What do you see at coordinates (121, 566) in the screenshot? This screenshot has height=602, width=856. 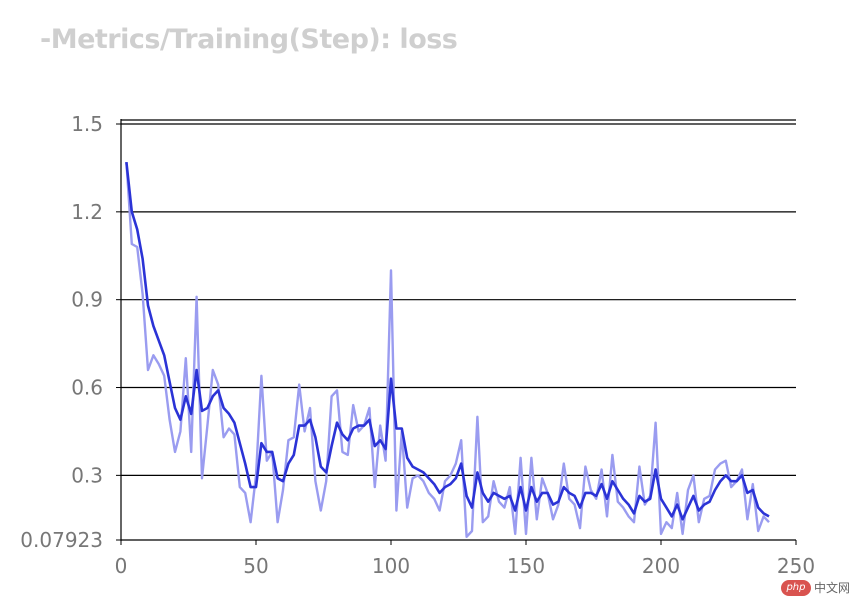 I see `x-tick-label-0: 0` at bounding box center [121, 566].